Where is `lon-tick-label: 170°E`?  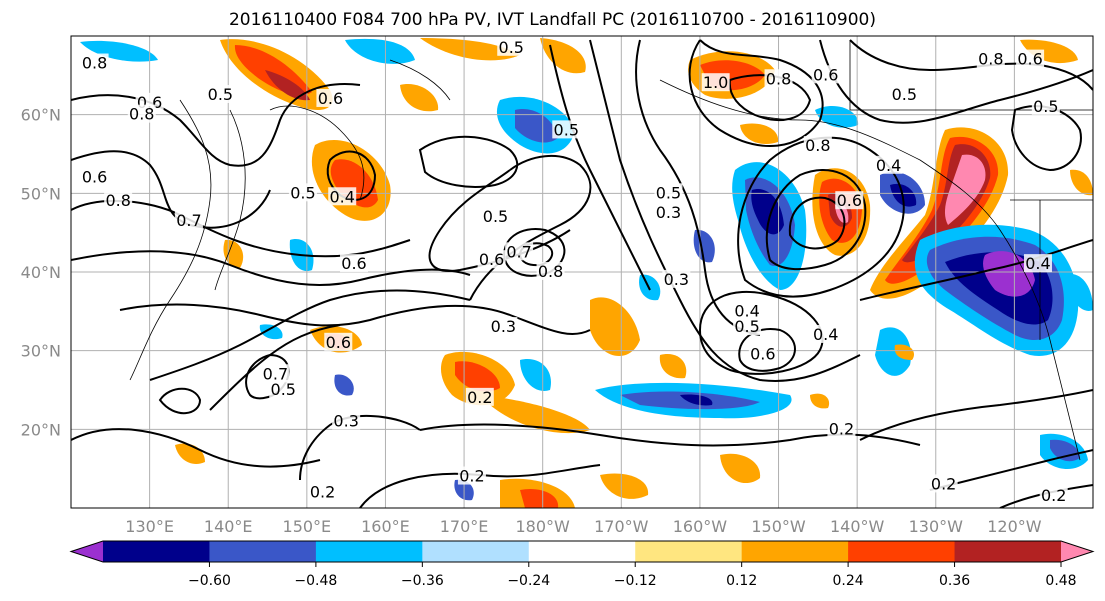
lon-tick-label: 170°E is located at coordinates (464, 526).